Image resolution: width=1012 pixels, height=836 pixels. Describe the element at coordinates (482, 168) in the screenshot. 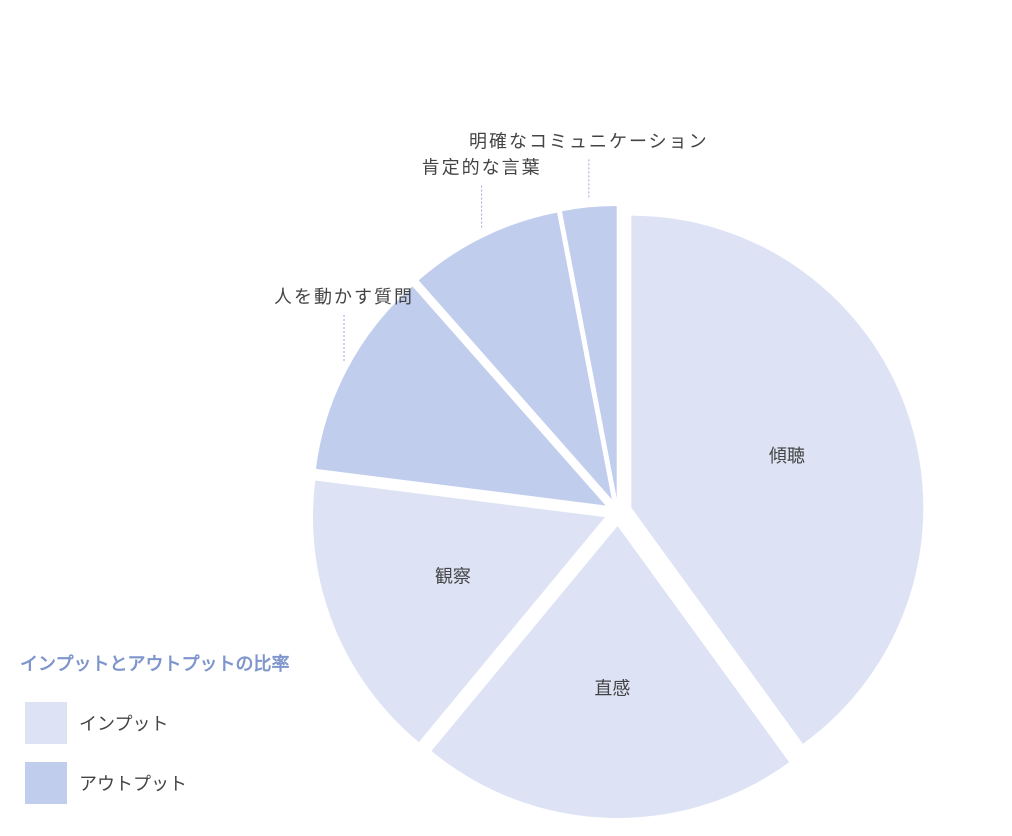

I see `slice-label-5: 肯定的な言葉` at that location.